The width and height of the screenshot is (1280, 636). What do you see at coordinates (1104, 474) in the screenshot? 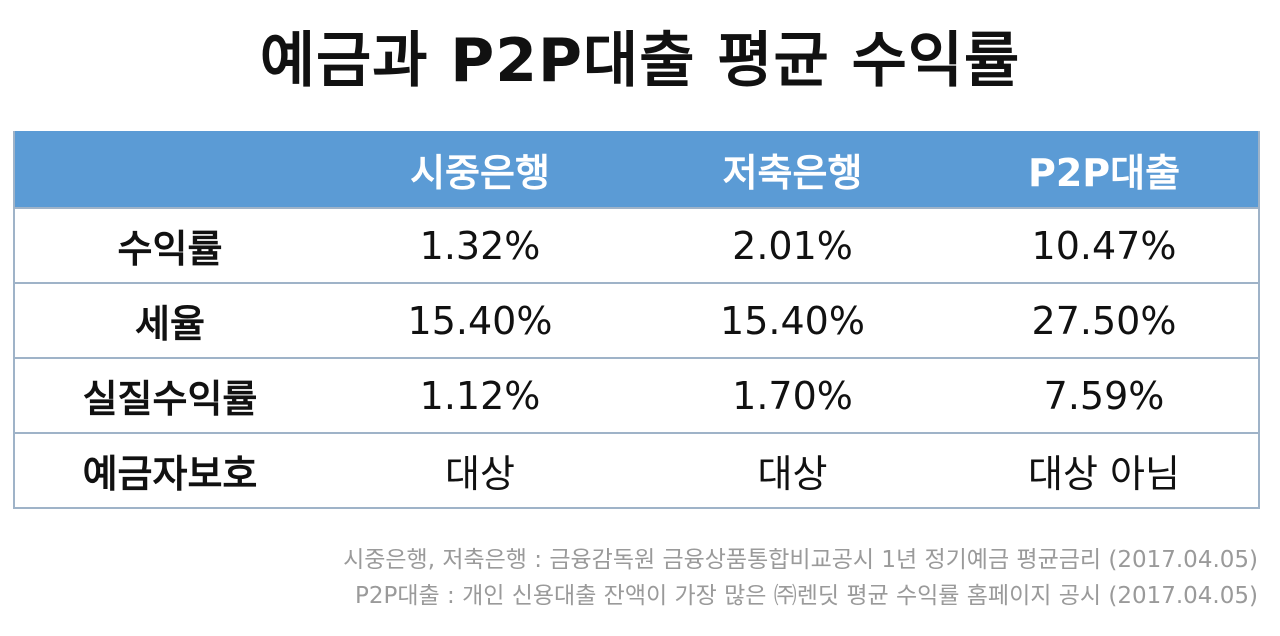
I see `table-cell: 대상 아님` at bounding box center [1104, 474].